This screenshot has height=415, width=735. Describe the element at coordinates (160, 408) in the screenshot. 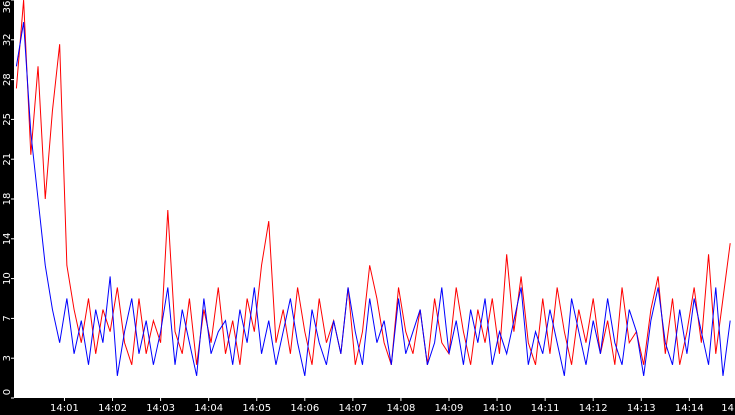

I see `x-tick-label: 14:03` at that location.